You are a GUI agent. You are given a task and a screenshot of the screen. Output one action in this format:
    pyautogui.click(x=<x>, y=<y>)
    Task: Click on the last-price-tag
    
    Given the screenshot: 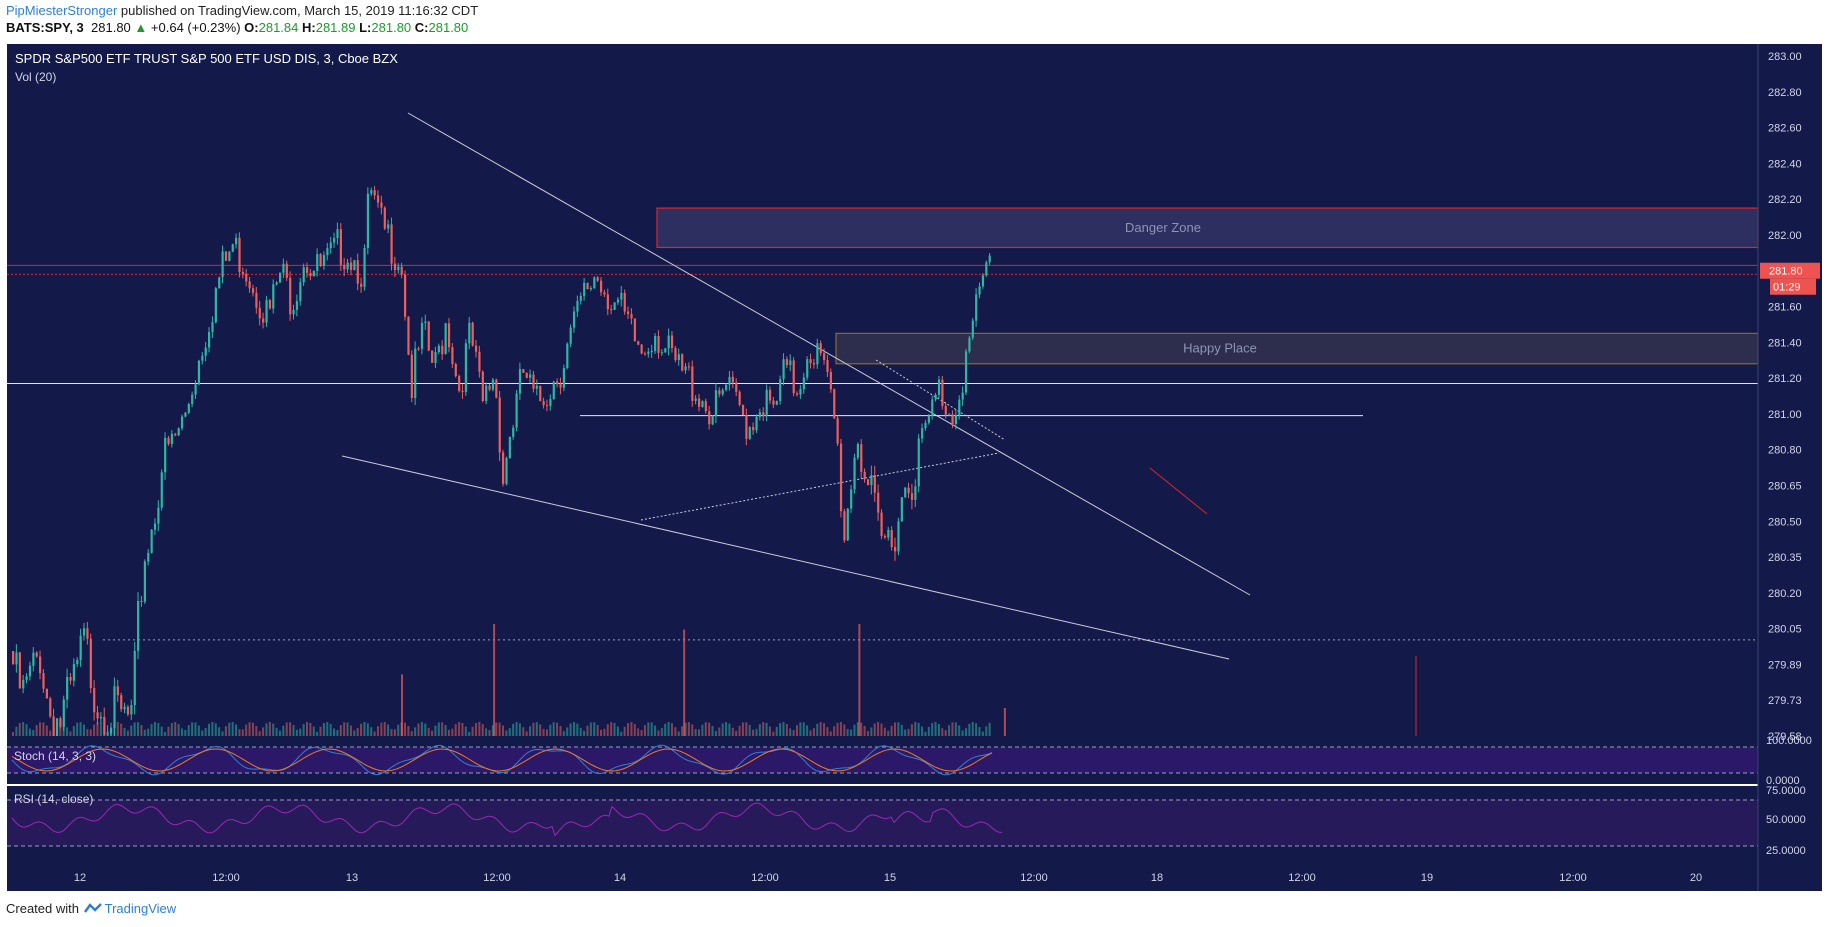 What is the action you would take?
    pyautogui.click(x=1790, y=270)
    